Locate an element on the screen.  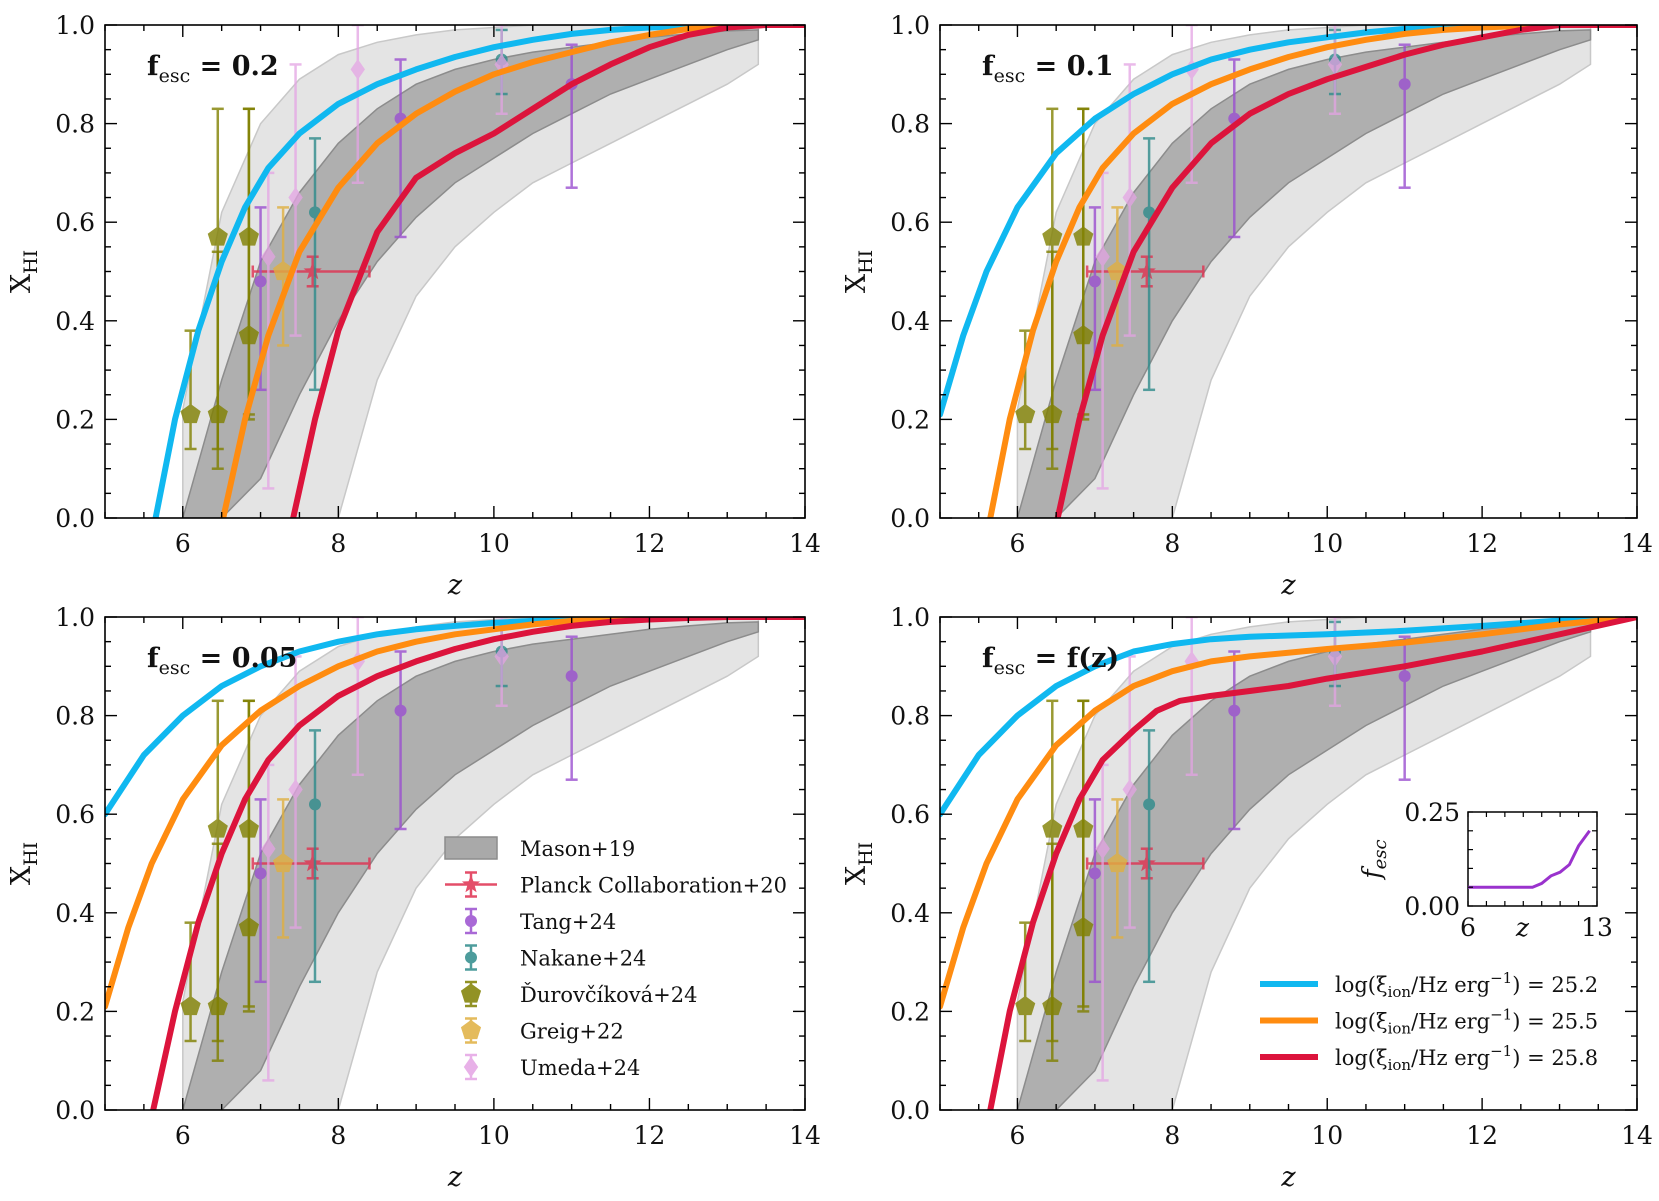
legend-line-label: log(ξion/Hz erg−1) = 25.2 is located at coordinates (1466, 985).